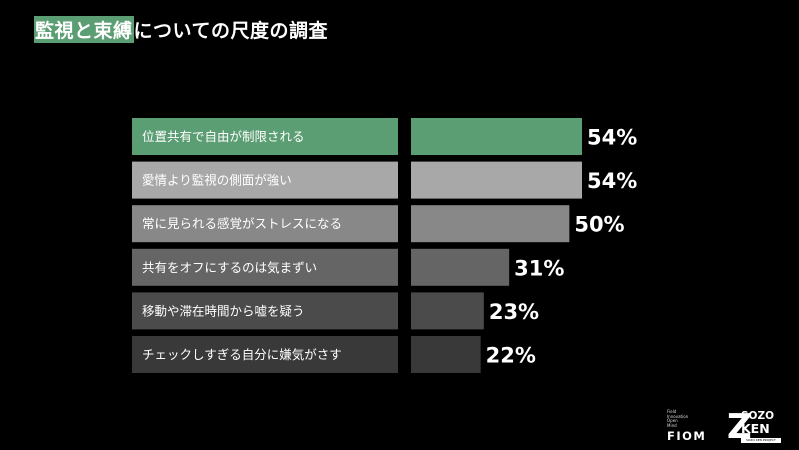 The width and height of the screenshot is (799, 450). What do you see at coordinates (514, 312) in the screenshot?
I see `value-label: 23%` at bounding box center [514, 312].